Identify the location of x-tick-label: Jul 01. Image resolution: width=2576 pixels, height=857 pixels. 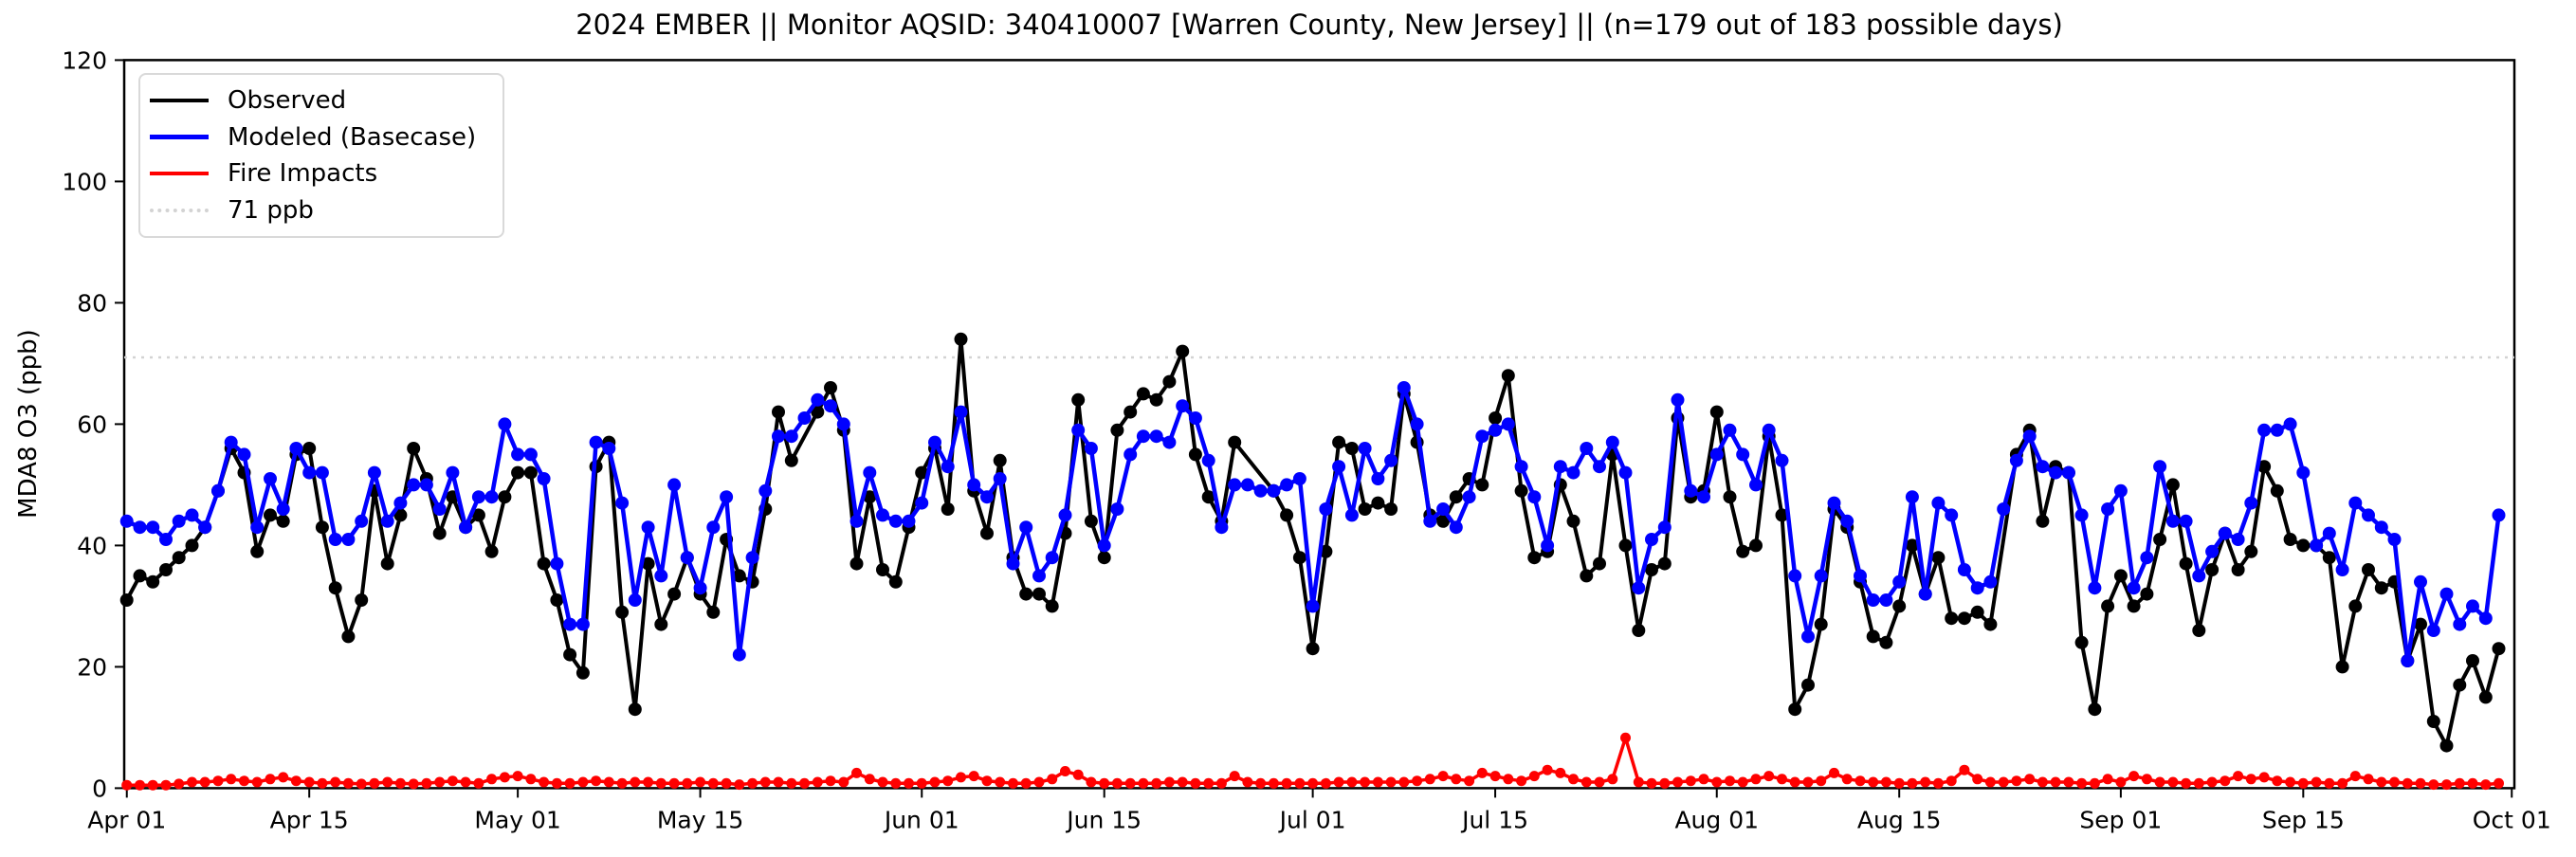
(1312, 819).